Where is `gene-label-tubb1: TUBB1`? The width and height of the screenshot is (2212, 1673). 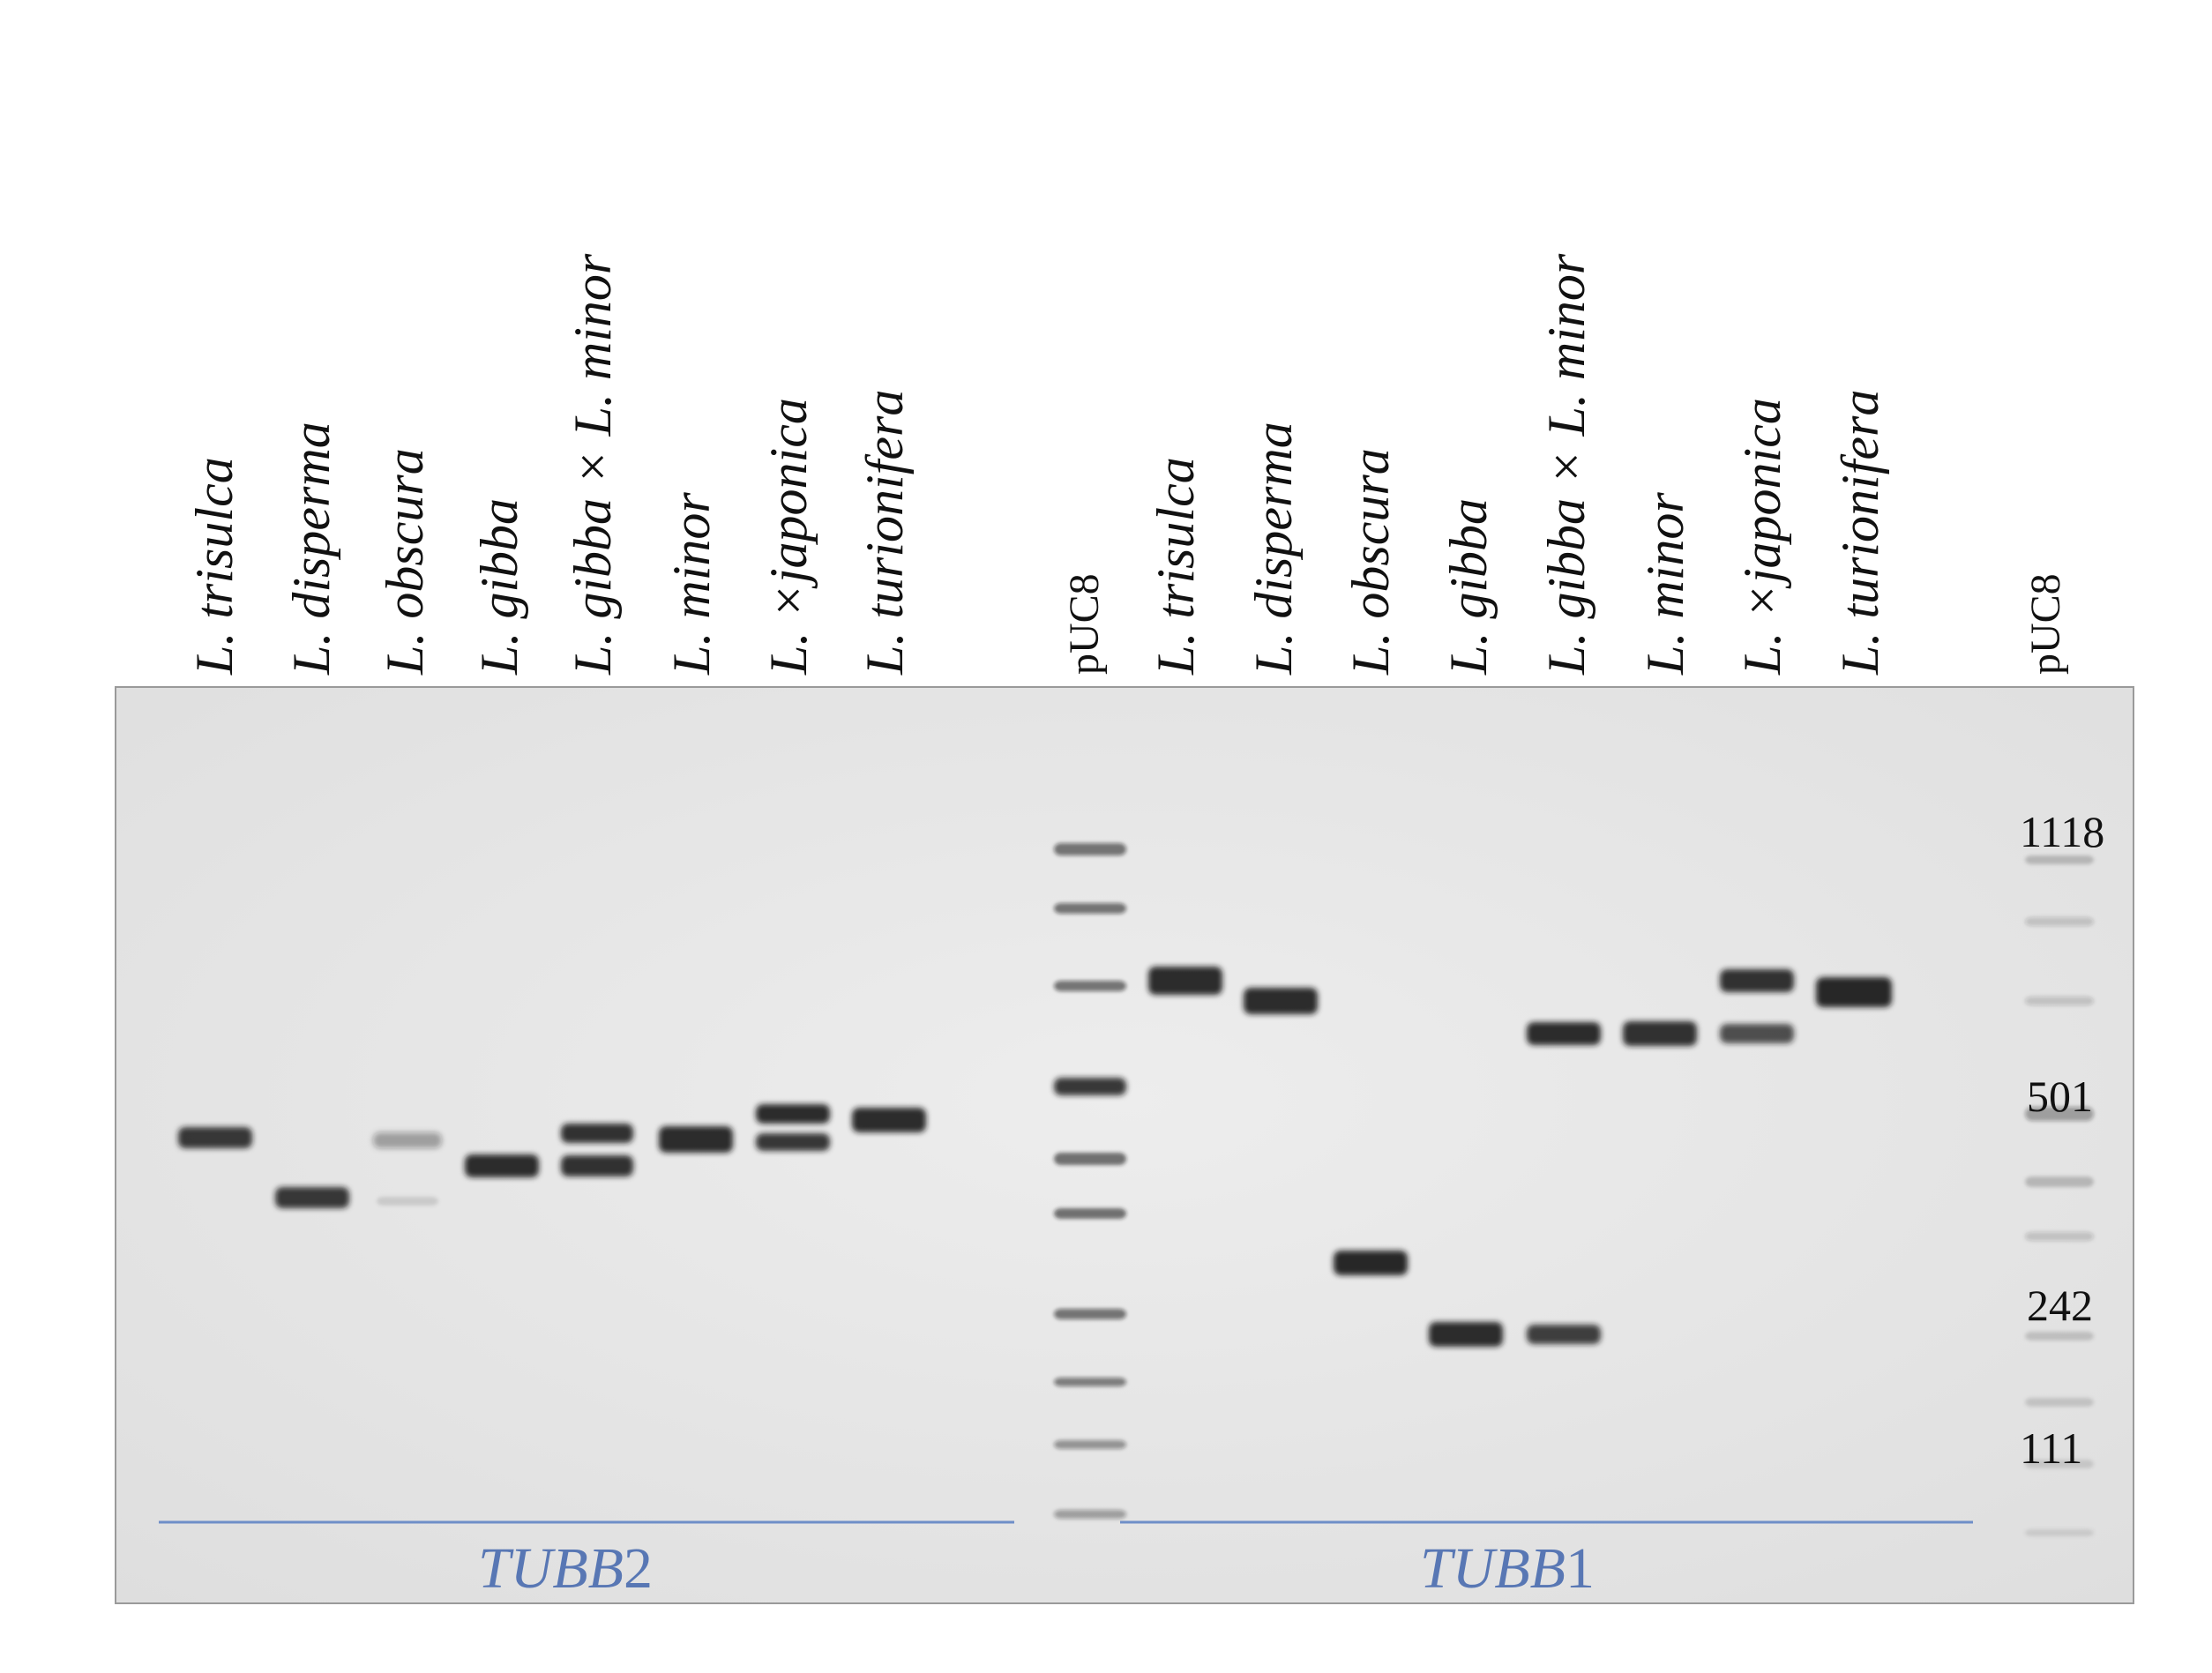
gene-label-tubb1: TUBB1 is located at coordinates (1507, 1569).